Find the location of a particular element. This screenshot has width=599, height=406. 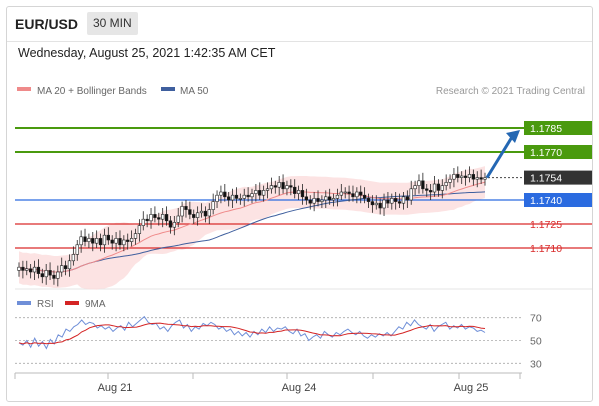

level-badge-1.1770 is located at coordinates (558, 152).